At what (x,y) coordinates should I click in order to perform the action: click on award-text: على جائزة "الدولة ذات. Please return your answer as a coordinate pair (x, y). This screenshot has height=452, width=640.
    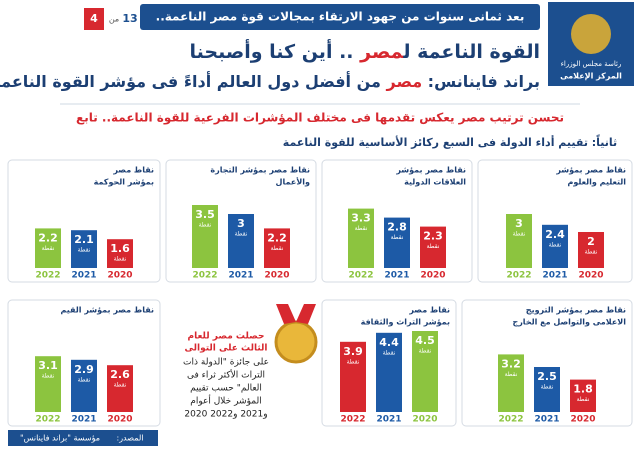
    Looking at the image, I should click on (226, 363).